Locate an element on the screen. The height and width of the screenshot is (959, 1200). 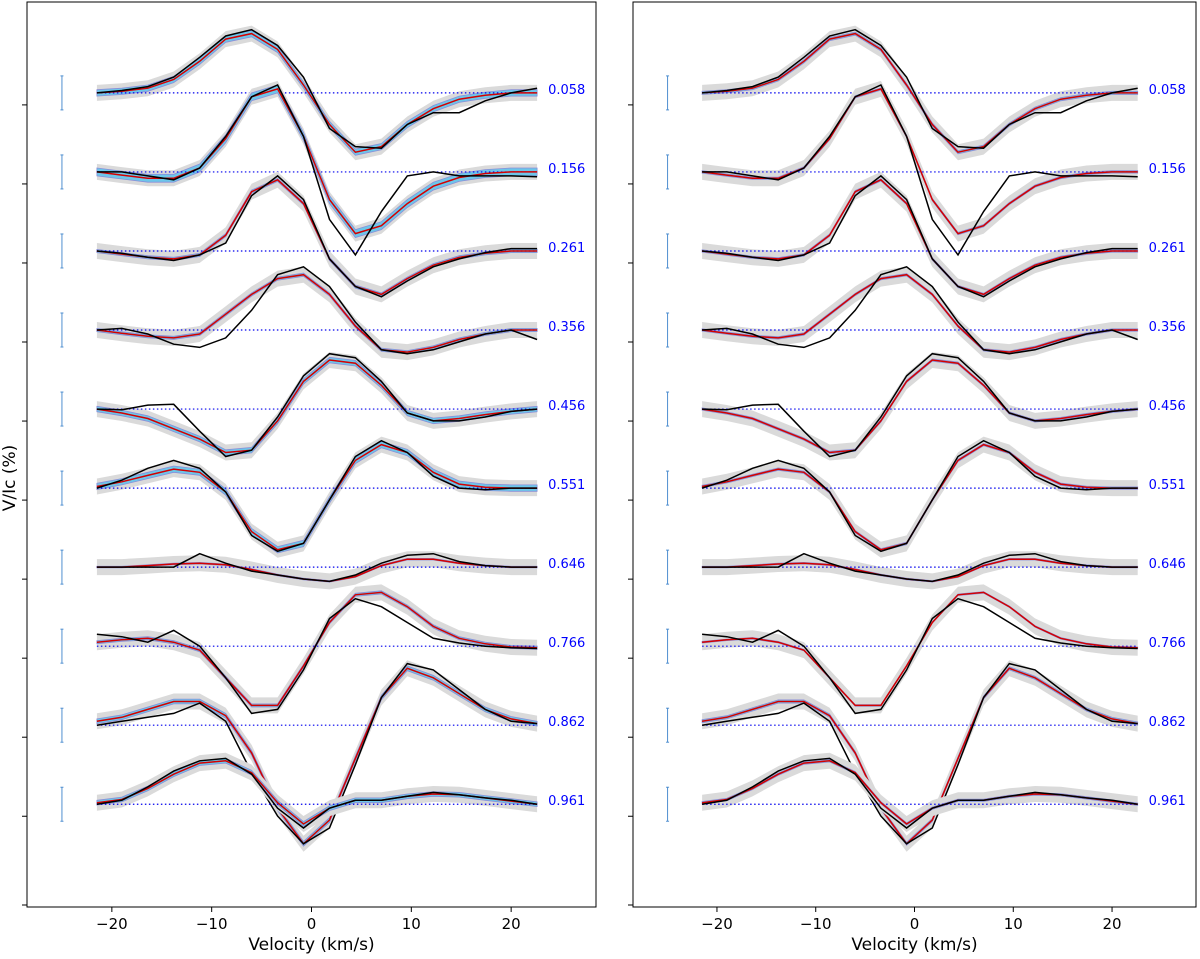
phase-label: 0.551 is located at coordinates (1167, 485).